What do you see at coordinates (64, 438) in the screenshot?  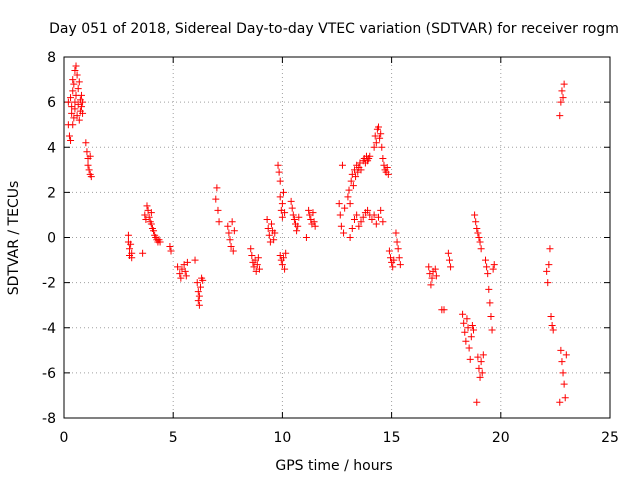 I see `x-tick-label: 0` at bounding box center [64, 438].